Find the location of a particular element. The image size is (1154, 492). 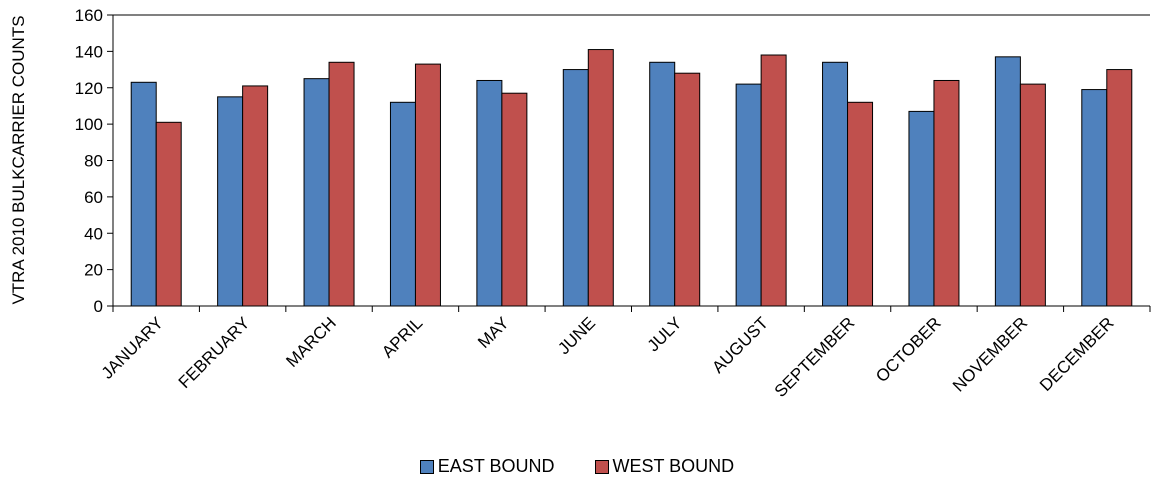

y-axis-ticks: 0 20 40 60 80 100 120 140 160 is located at coordinates (94, 161).